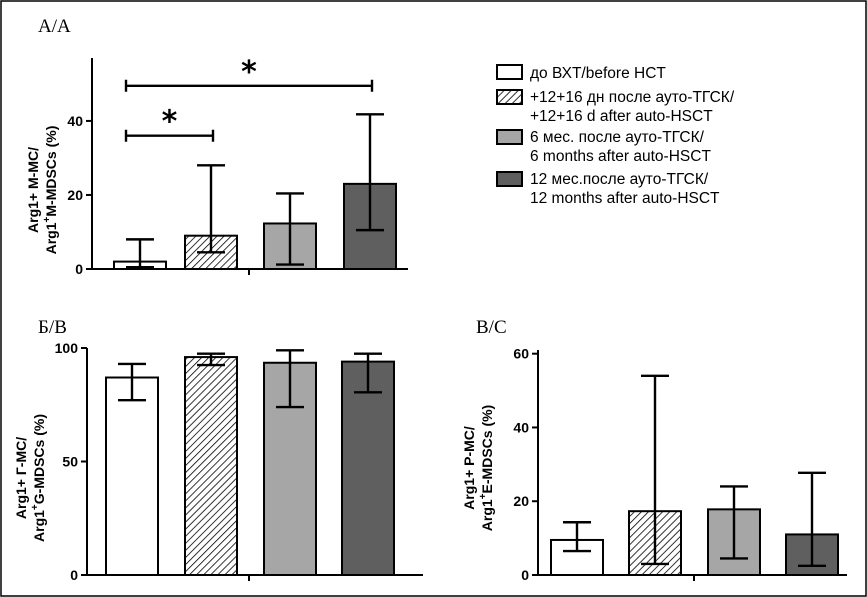  What do you see at coordinates (469, 468) in the screenshot?
I see `panel-c-ylabel-line1: Arg1+ P-MC/` at bounding box center [469, 468].